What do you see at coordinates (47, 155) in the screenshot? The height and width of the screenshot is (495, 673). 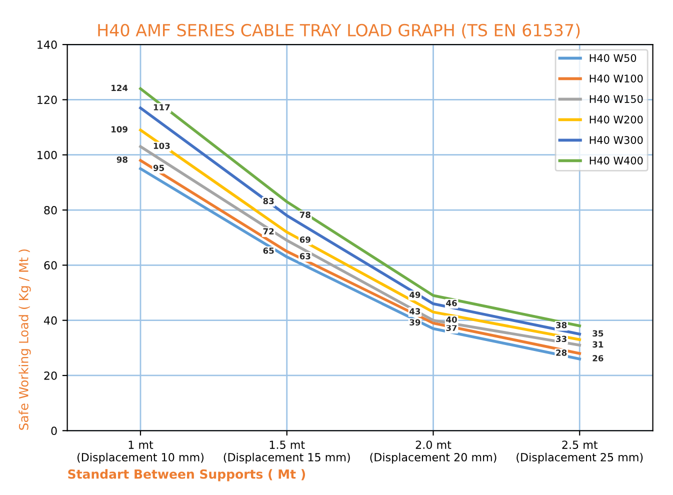 I see `y-tick-label: 100` at bounding box center [47, 155].